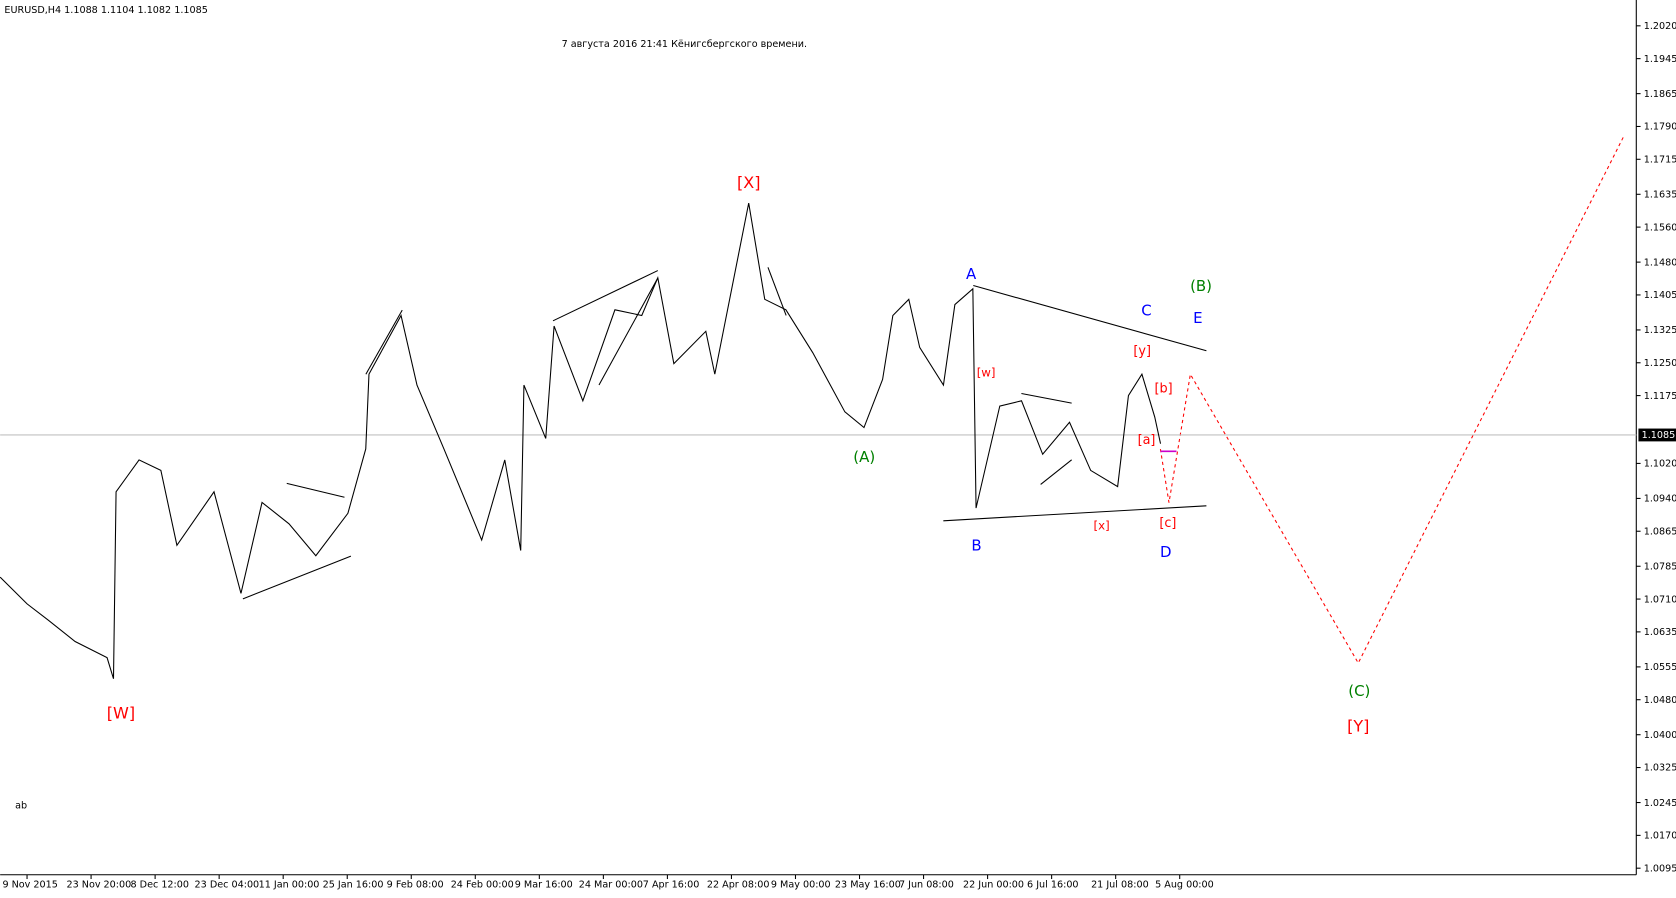 The height and width of the screenshot is (898, 1676). What do you see at coordinates (29, 885) in the screenshot?
I see `x-tick-label: 9 Nov 2015` at bounding box center [29, 885].